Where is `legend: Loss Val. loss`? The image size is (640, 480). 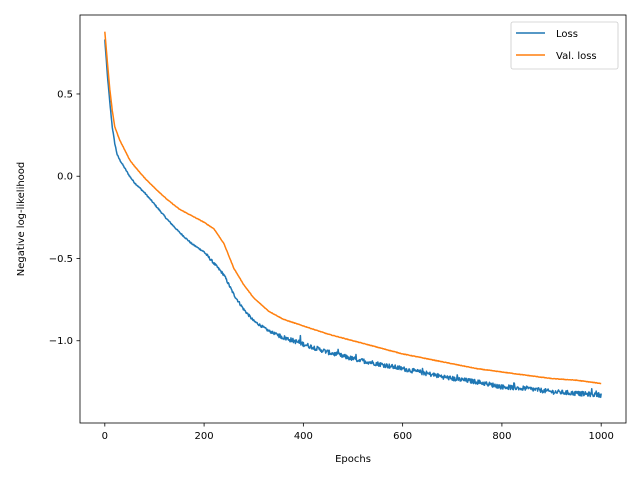
legend: Loss Val. loss is located at coordinates (564, 45).